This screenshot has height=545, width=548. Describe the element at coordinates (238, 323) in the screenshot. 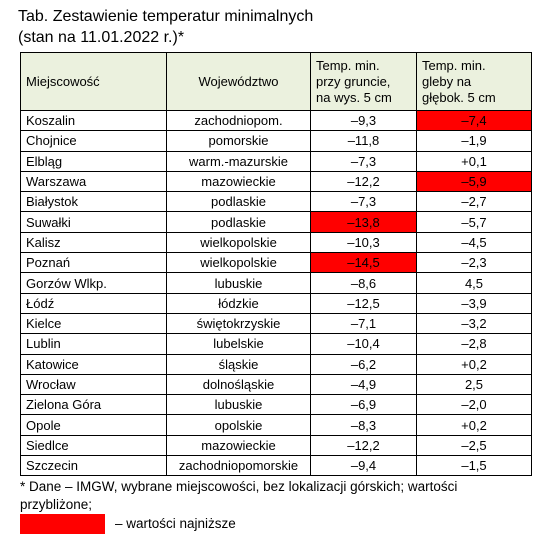

I see `table-cell: świętokrzyskie` at that location.